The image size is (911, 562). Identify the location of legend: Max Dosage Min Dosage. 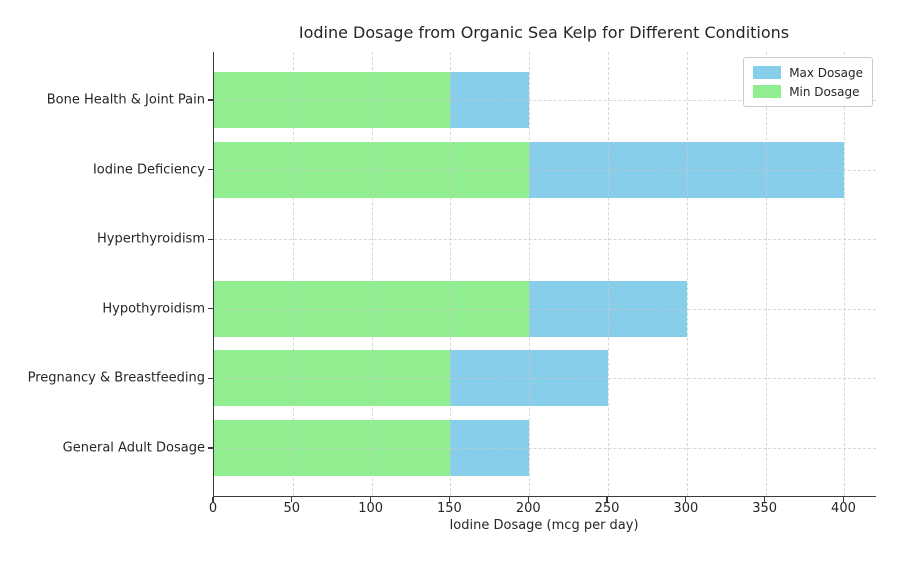
(808, 82).